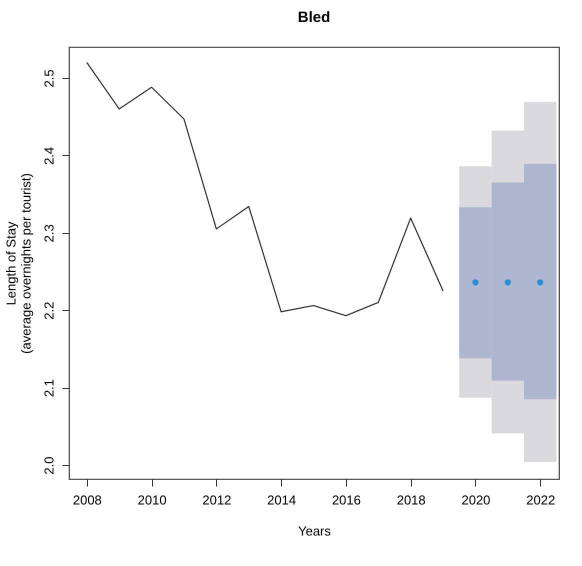 The width and height of the screenshot is (582, 566). I want to click on y-tick-label: 2.5, so click(49, 78).